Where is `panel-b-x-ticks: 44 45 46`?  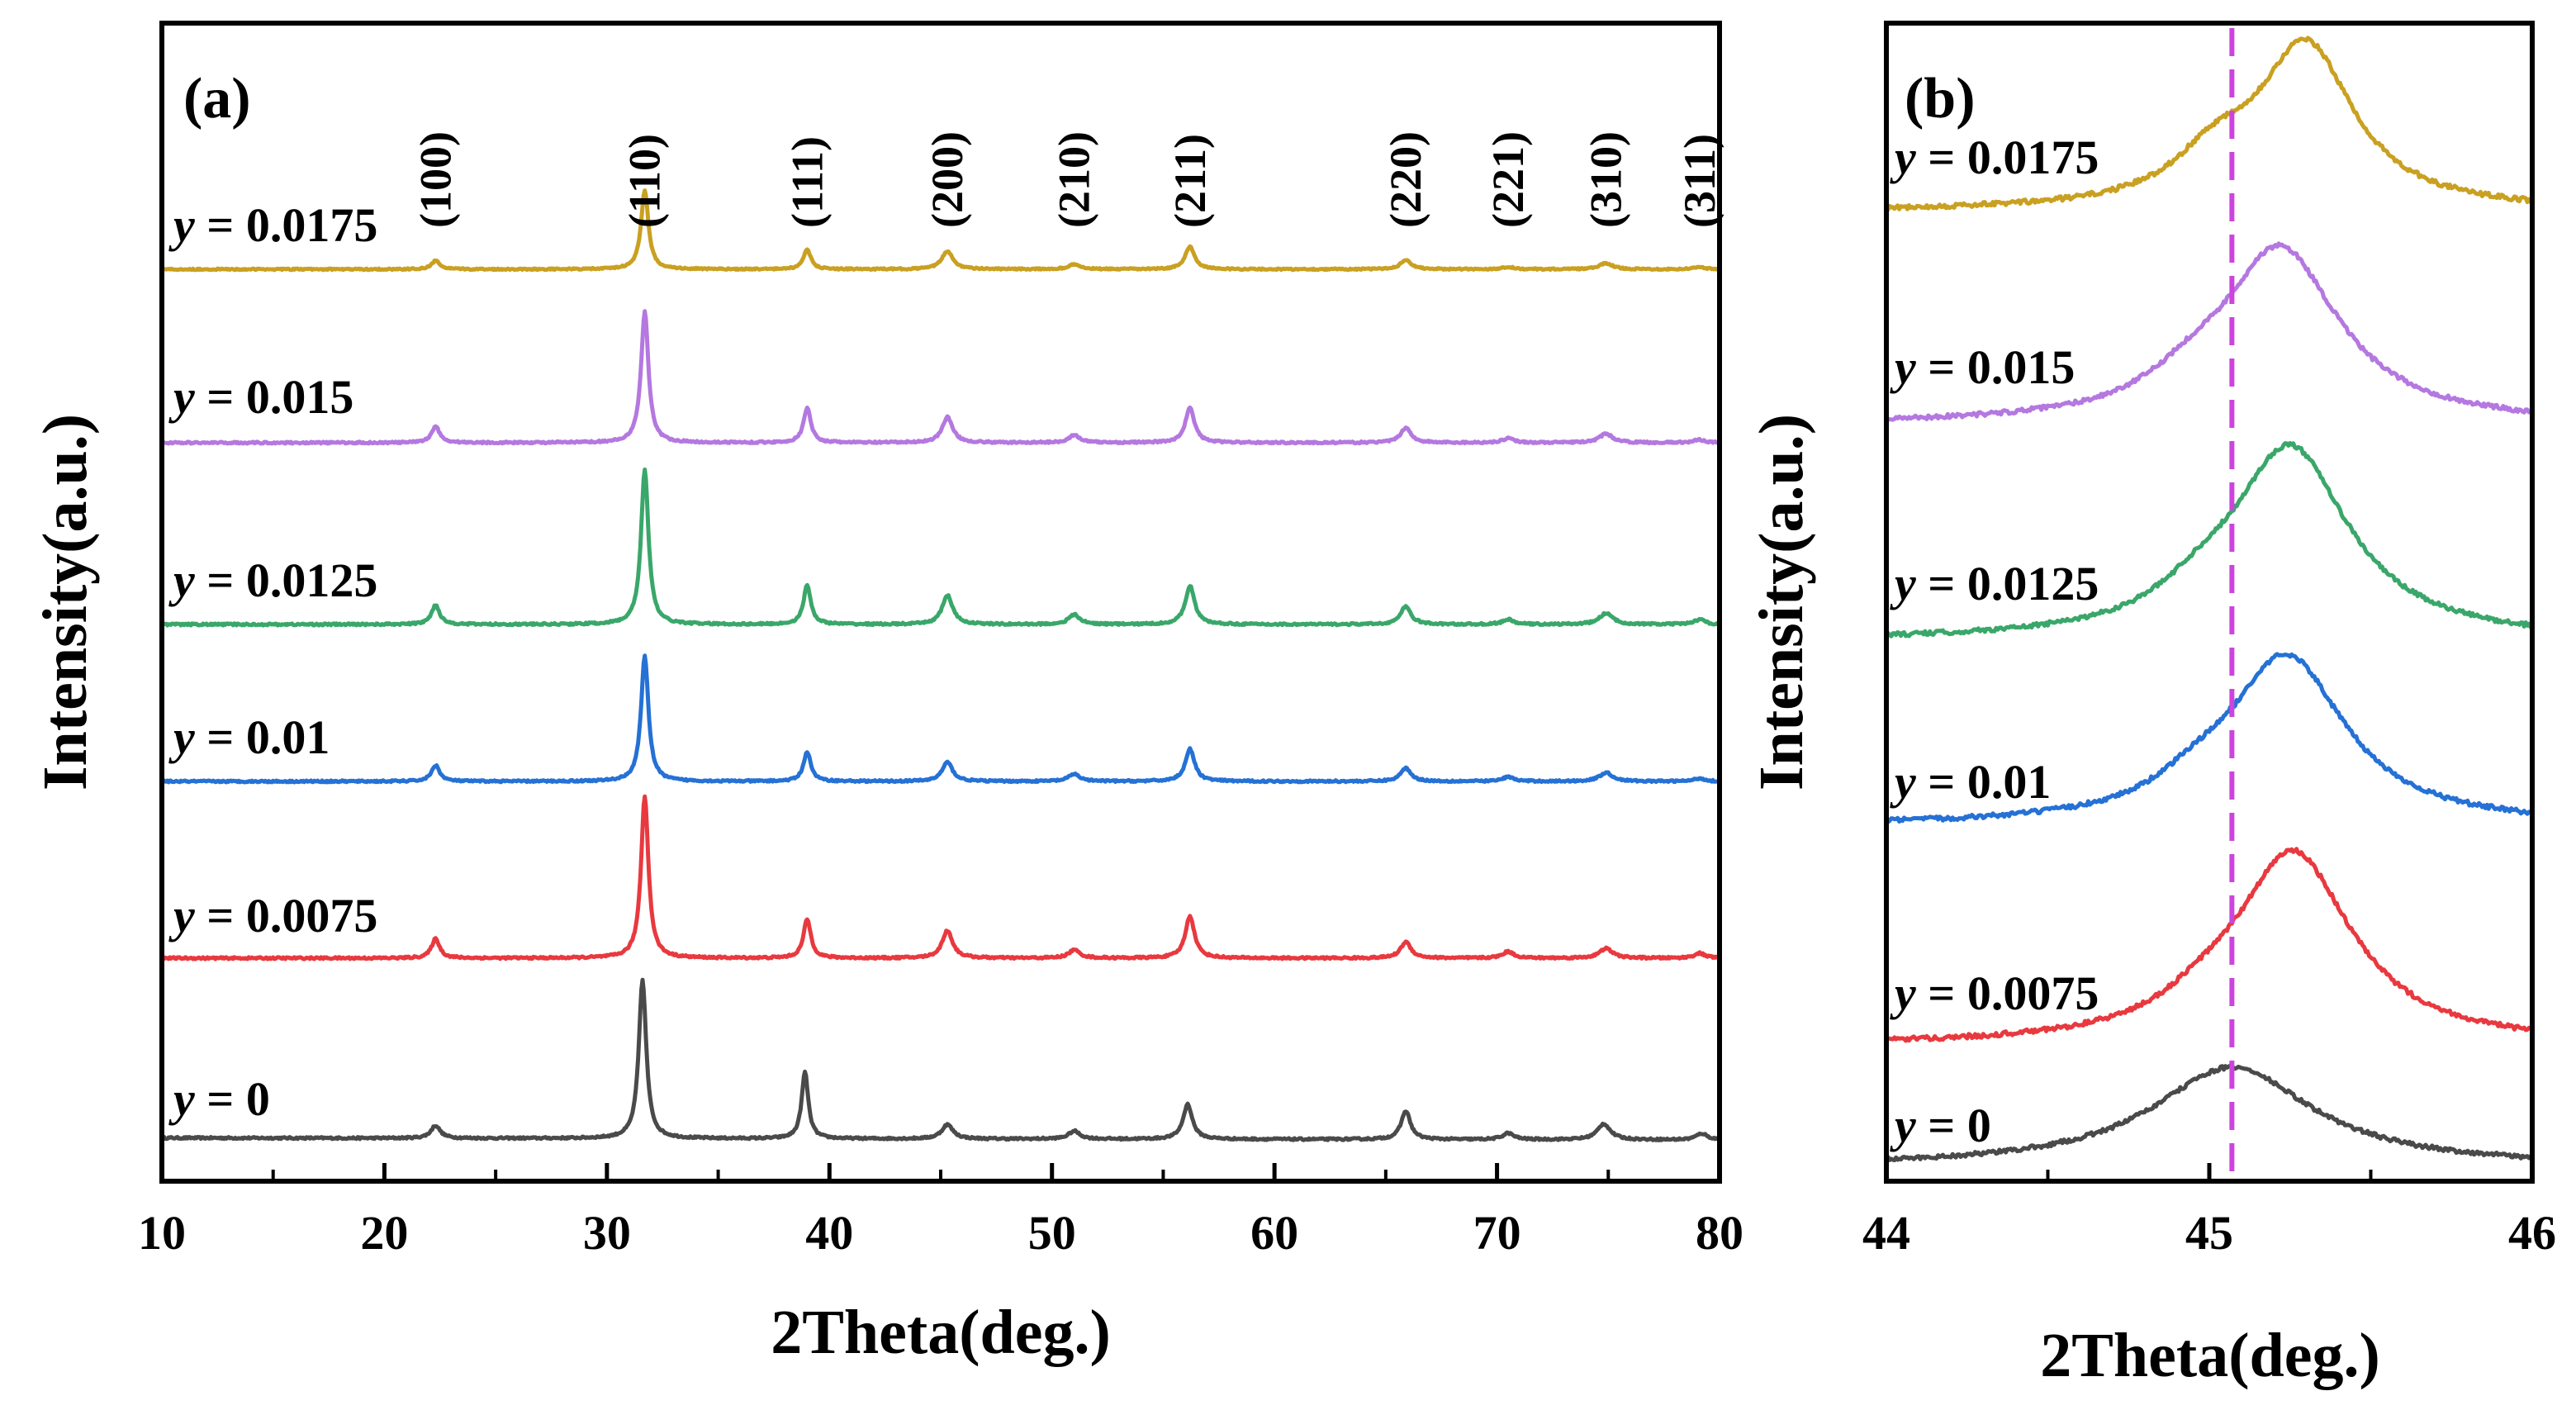 panel-b-x-ticks: 44 45 46 is located at coordinates (2209, 1211).